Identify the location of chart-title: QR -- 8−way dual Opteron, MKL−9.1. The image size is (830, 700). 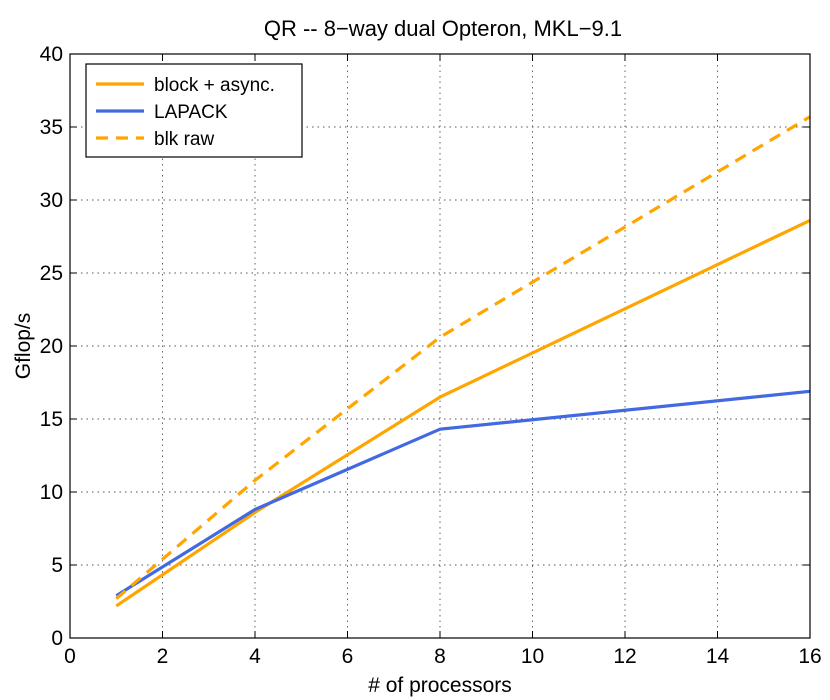
(443, 28).